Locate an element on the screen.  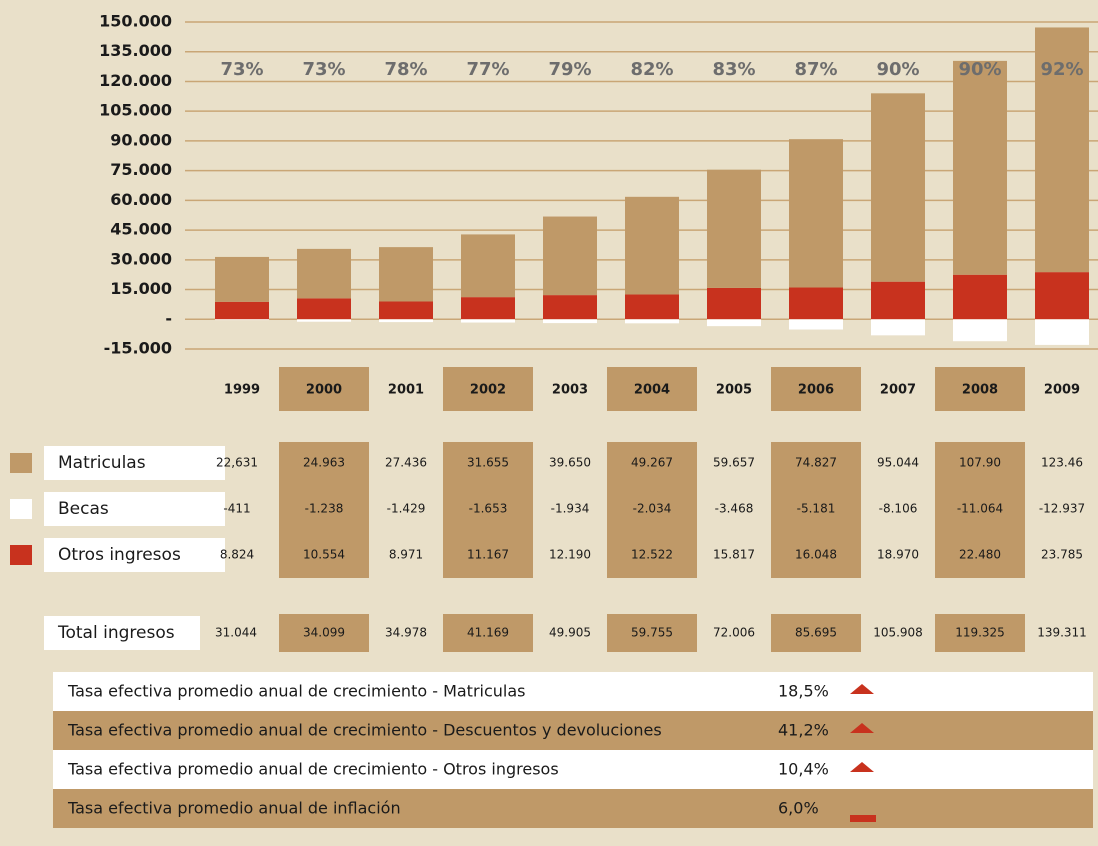
table-cell: 41.169 is located at coordinates (488, 633).